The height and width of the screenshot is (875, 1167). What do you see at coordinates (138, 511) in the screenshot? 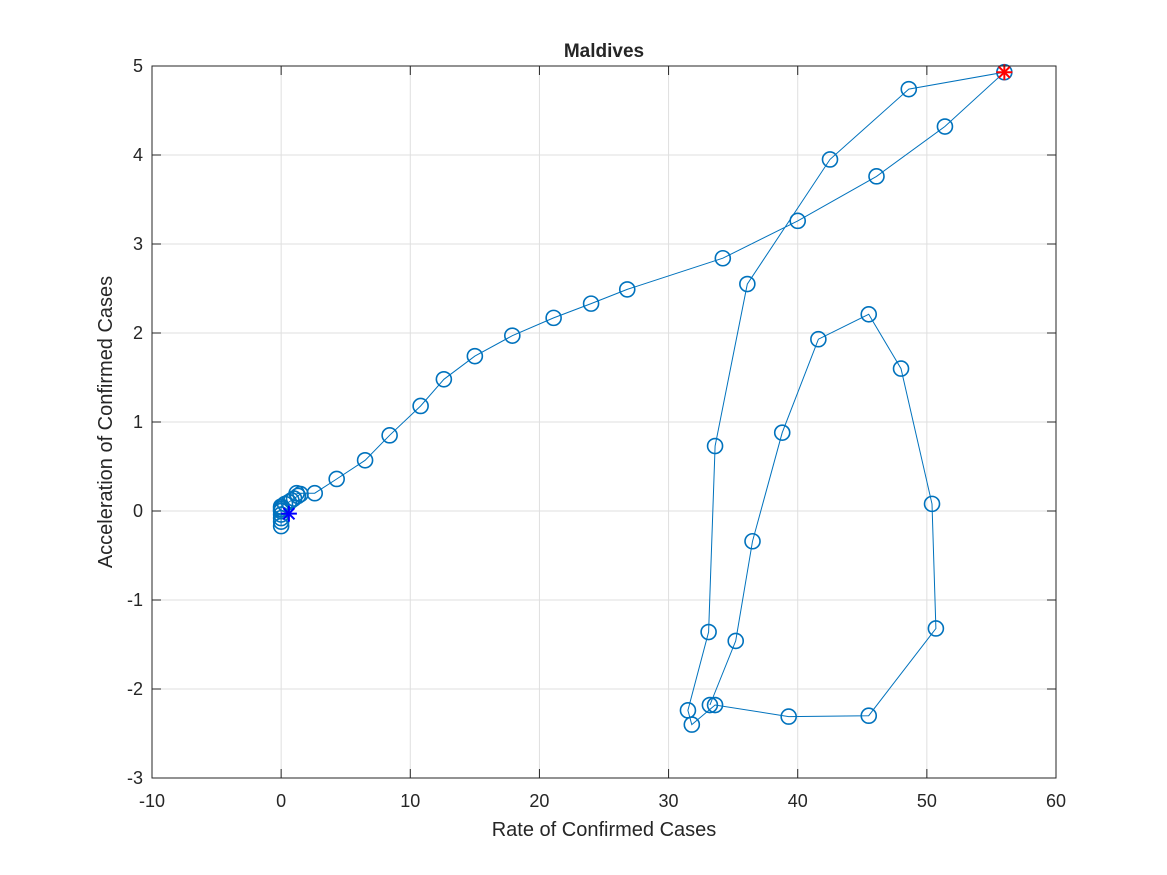
I see `y-tick-label: 0` at bounding box center [138, 511].